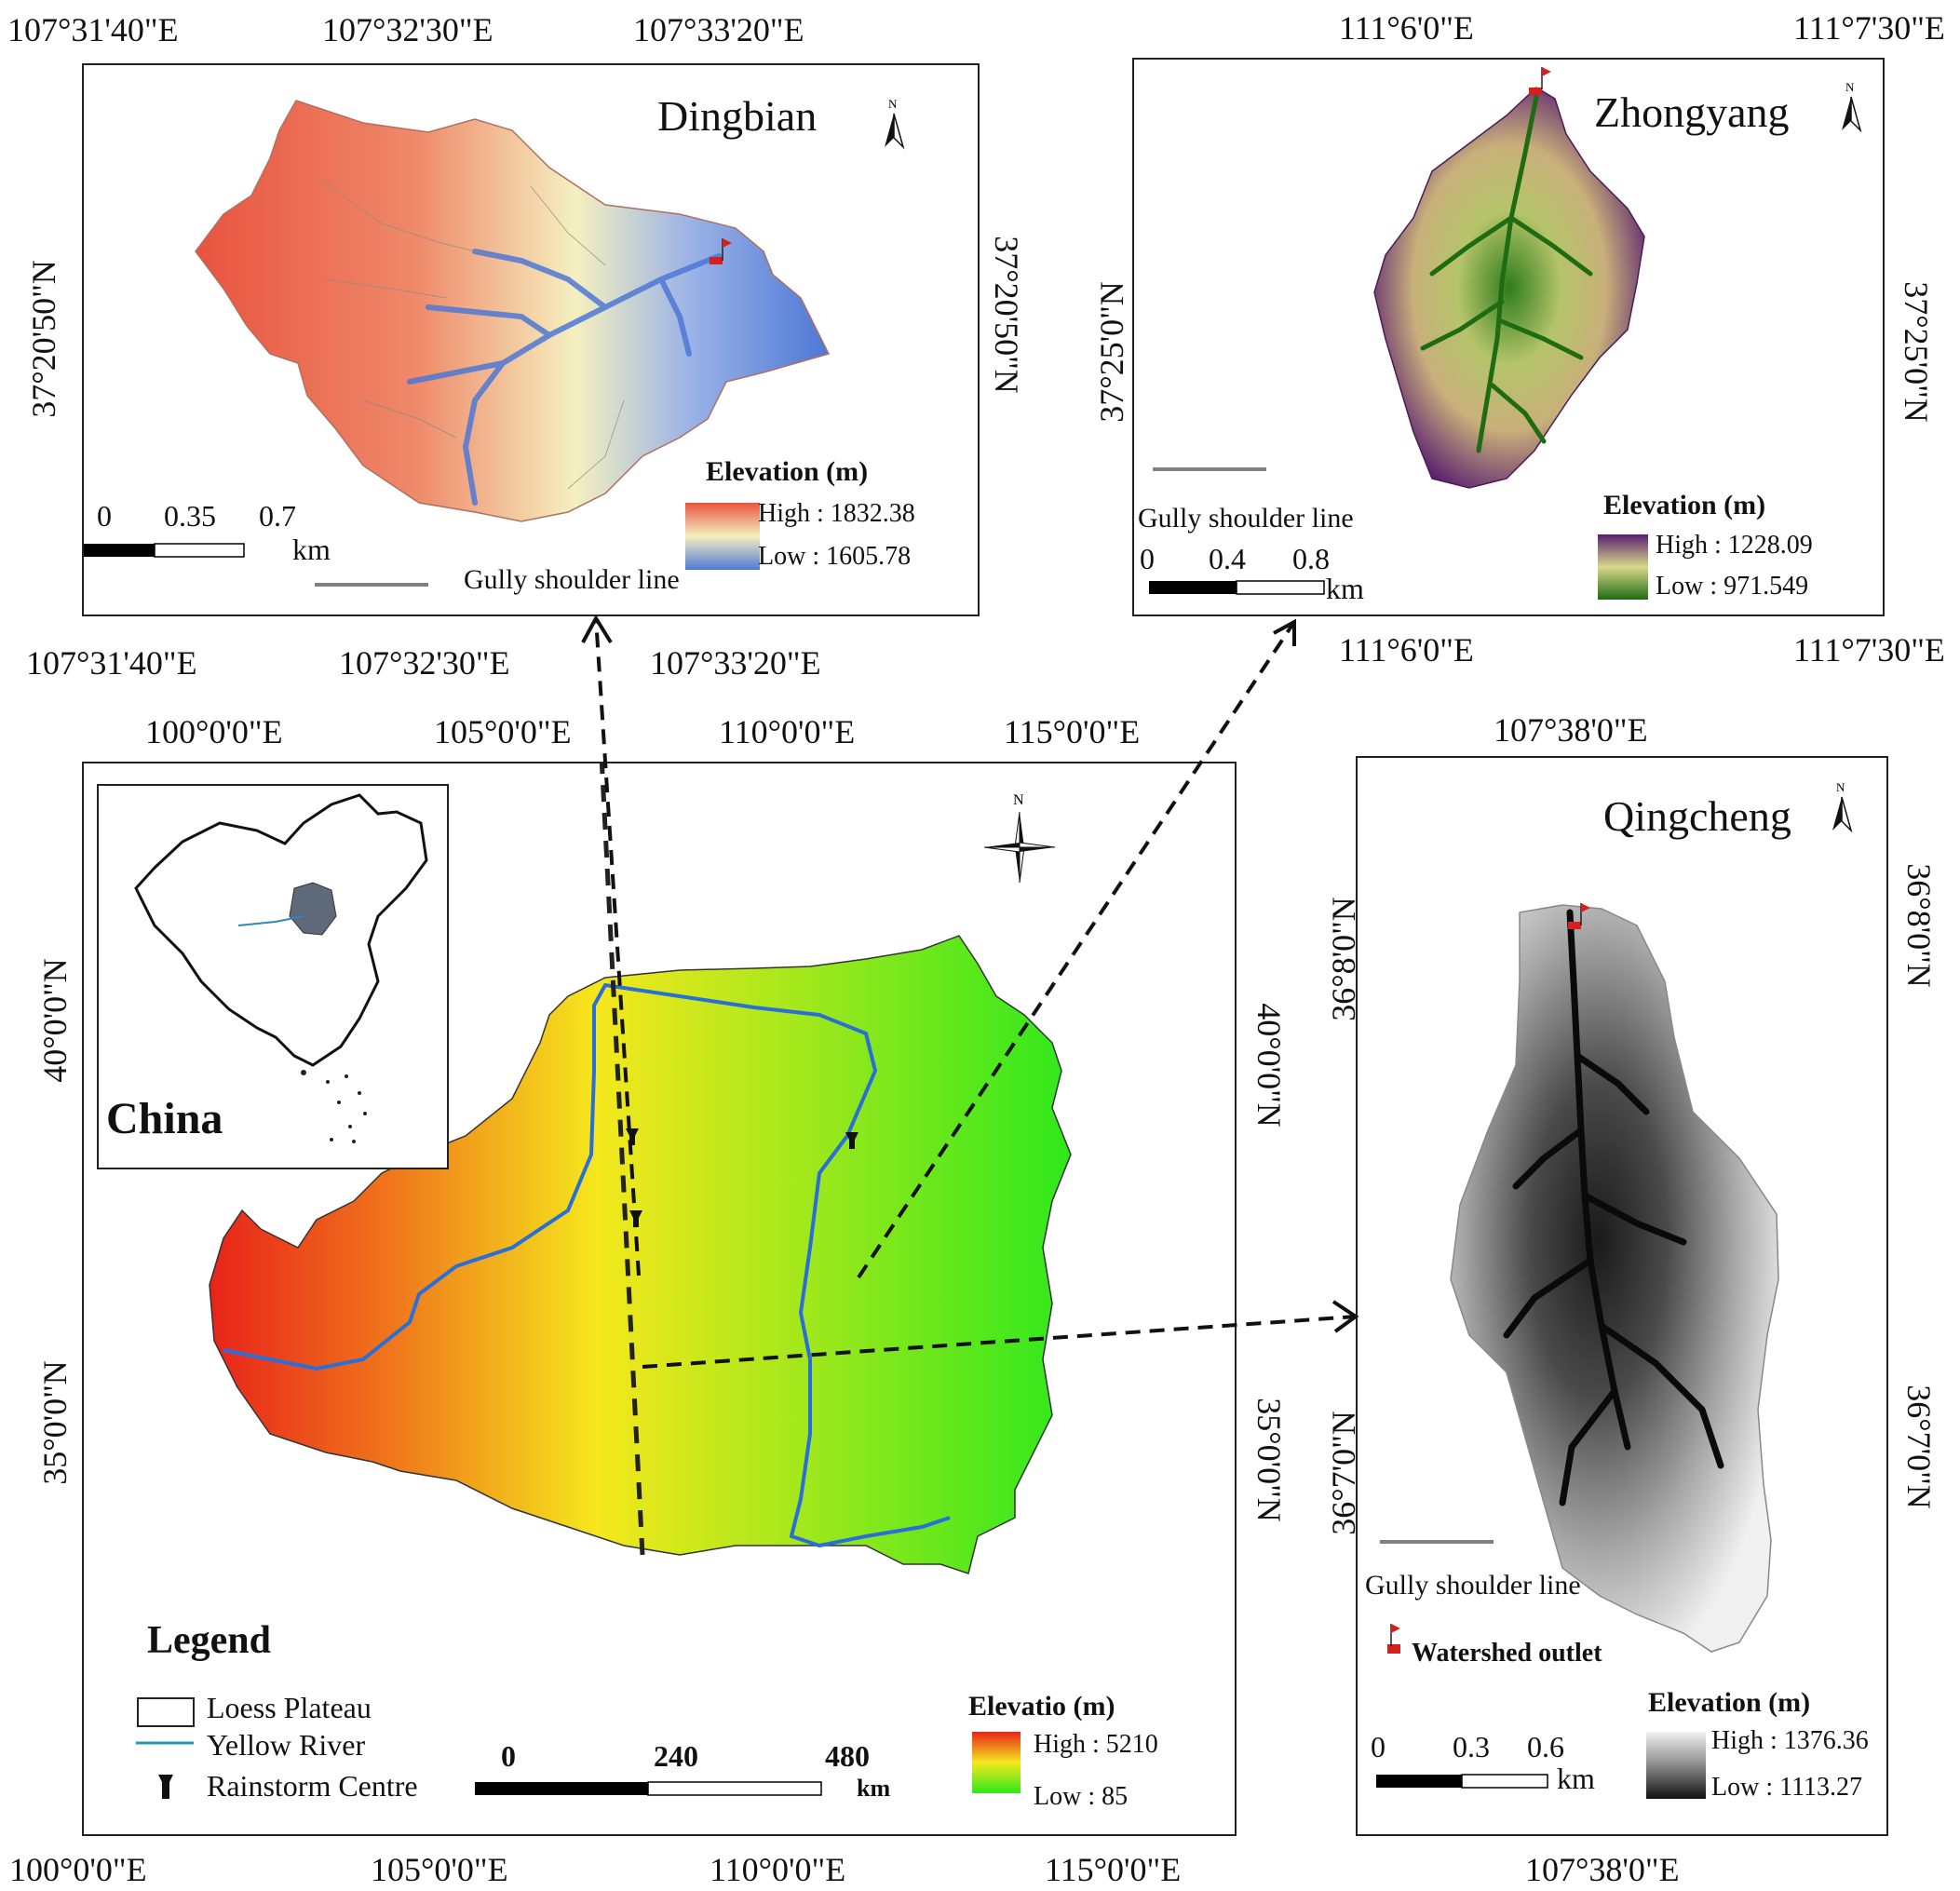 The height and width of the screenshot is (1891, 1960). I want to click on china-inset-label: China, so click(164, 1118).